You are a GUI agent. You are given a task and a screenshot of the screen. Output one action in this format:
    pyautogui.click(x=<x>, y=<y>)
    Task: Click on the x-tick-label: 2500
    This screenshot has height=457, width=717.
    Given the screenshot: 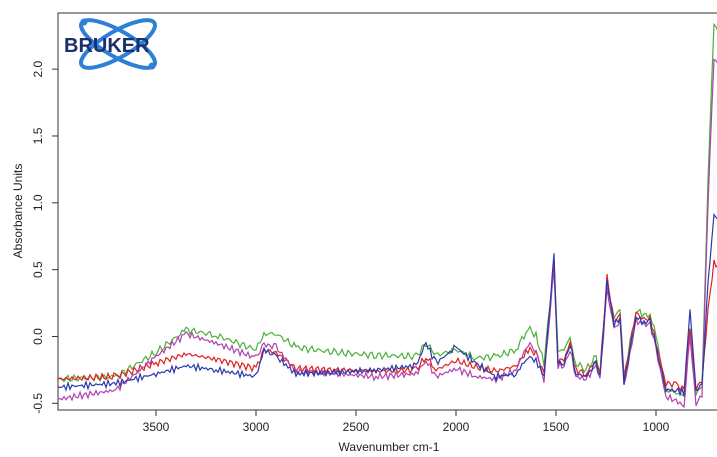 What is the action you would take?
    pyautogui.click(x=356, y=427)
    